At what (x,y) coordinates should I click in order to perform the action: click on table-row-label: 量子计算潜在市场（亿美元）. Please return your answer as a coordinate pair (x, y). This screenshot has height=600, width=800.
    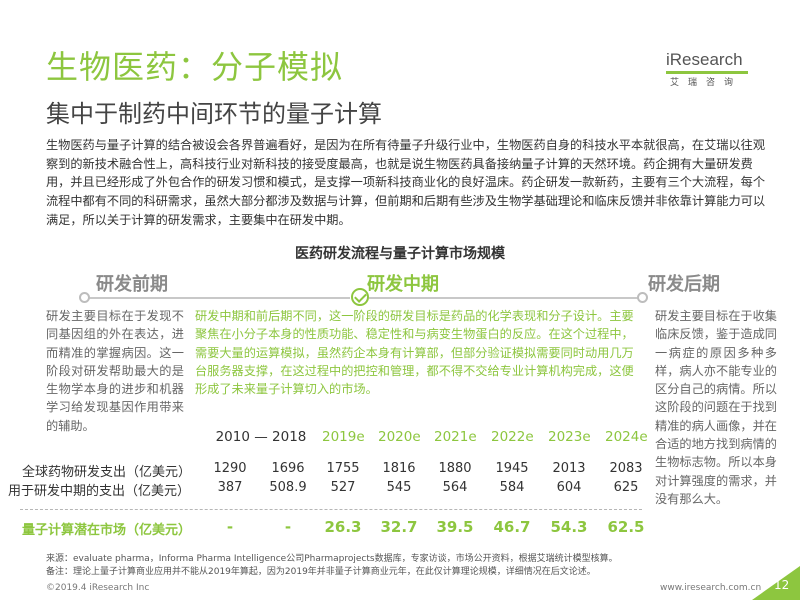
    Looking at the image, I should click on (107, 530).